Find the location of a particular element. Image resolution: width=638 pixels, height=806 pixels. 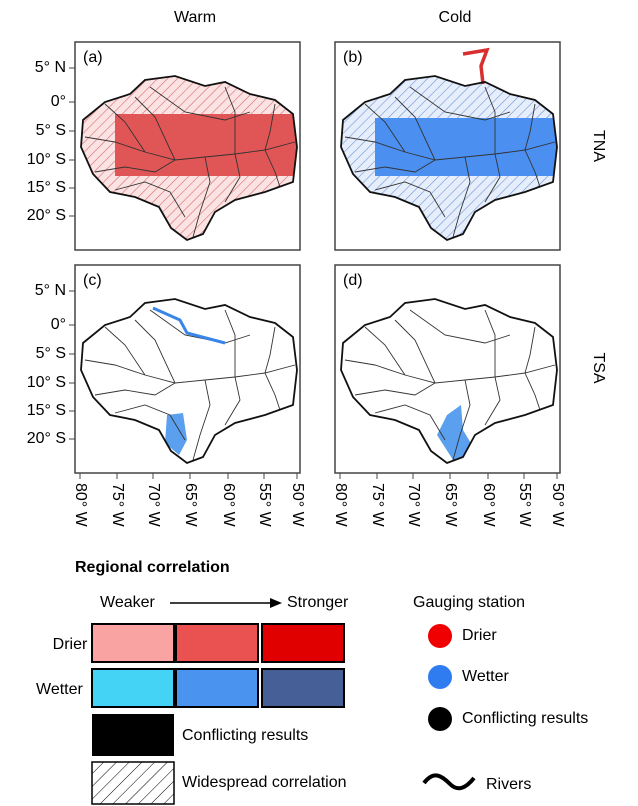

column-title: Cold is located at coordinates (455, 17).